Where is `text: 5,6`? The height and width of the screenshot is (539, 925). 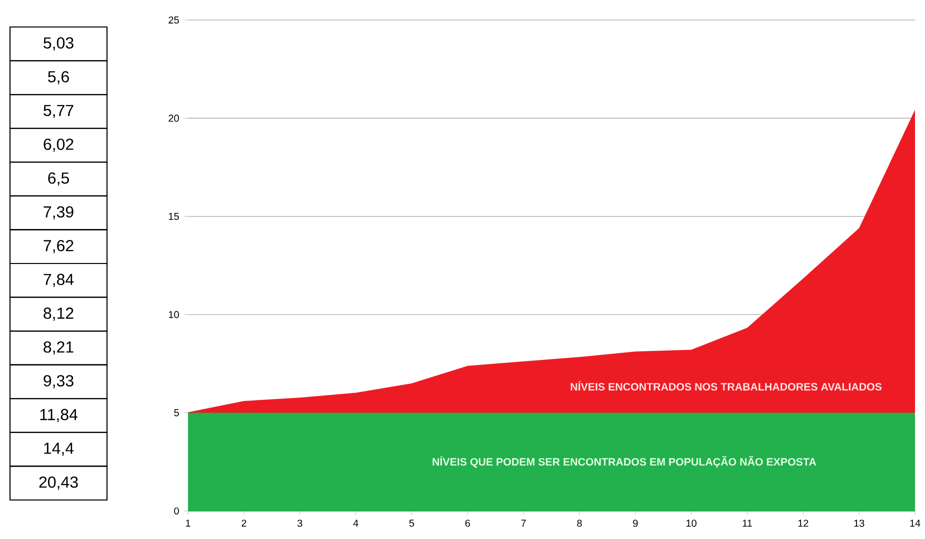 text: 5,6 is located at coordinates (58, 77).